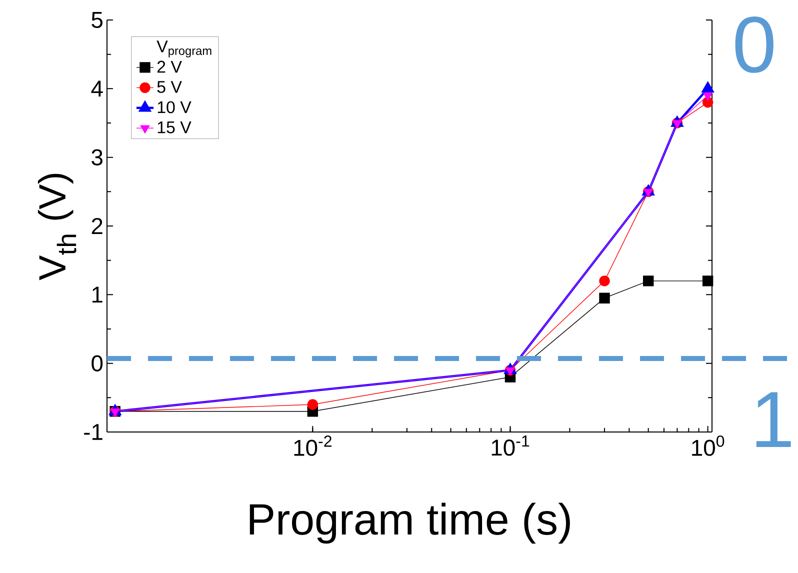 This screenshot has width=798, height=573. Describe the element at coordinates (511, 446) in the screenshot. I see `x-tick-label: 10$^{-1}$` at that location.